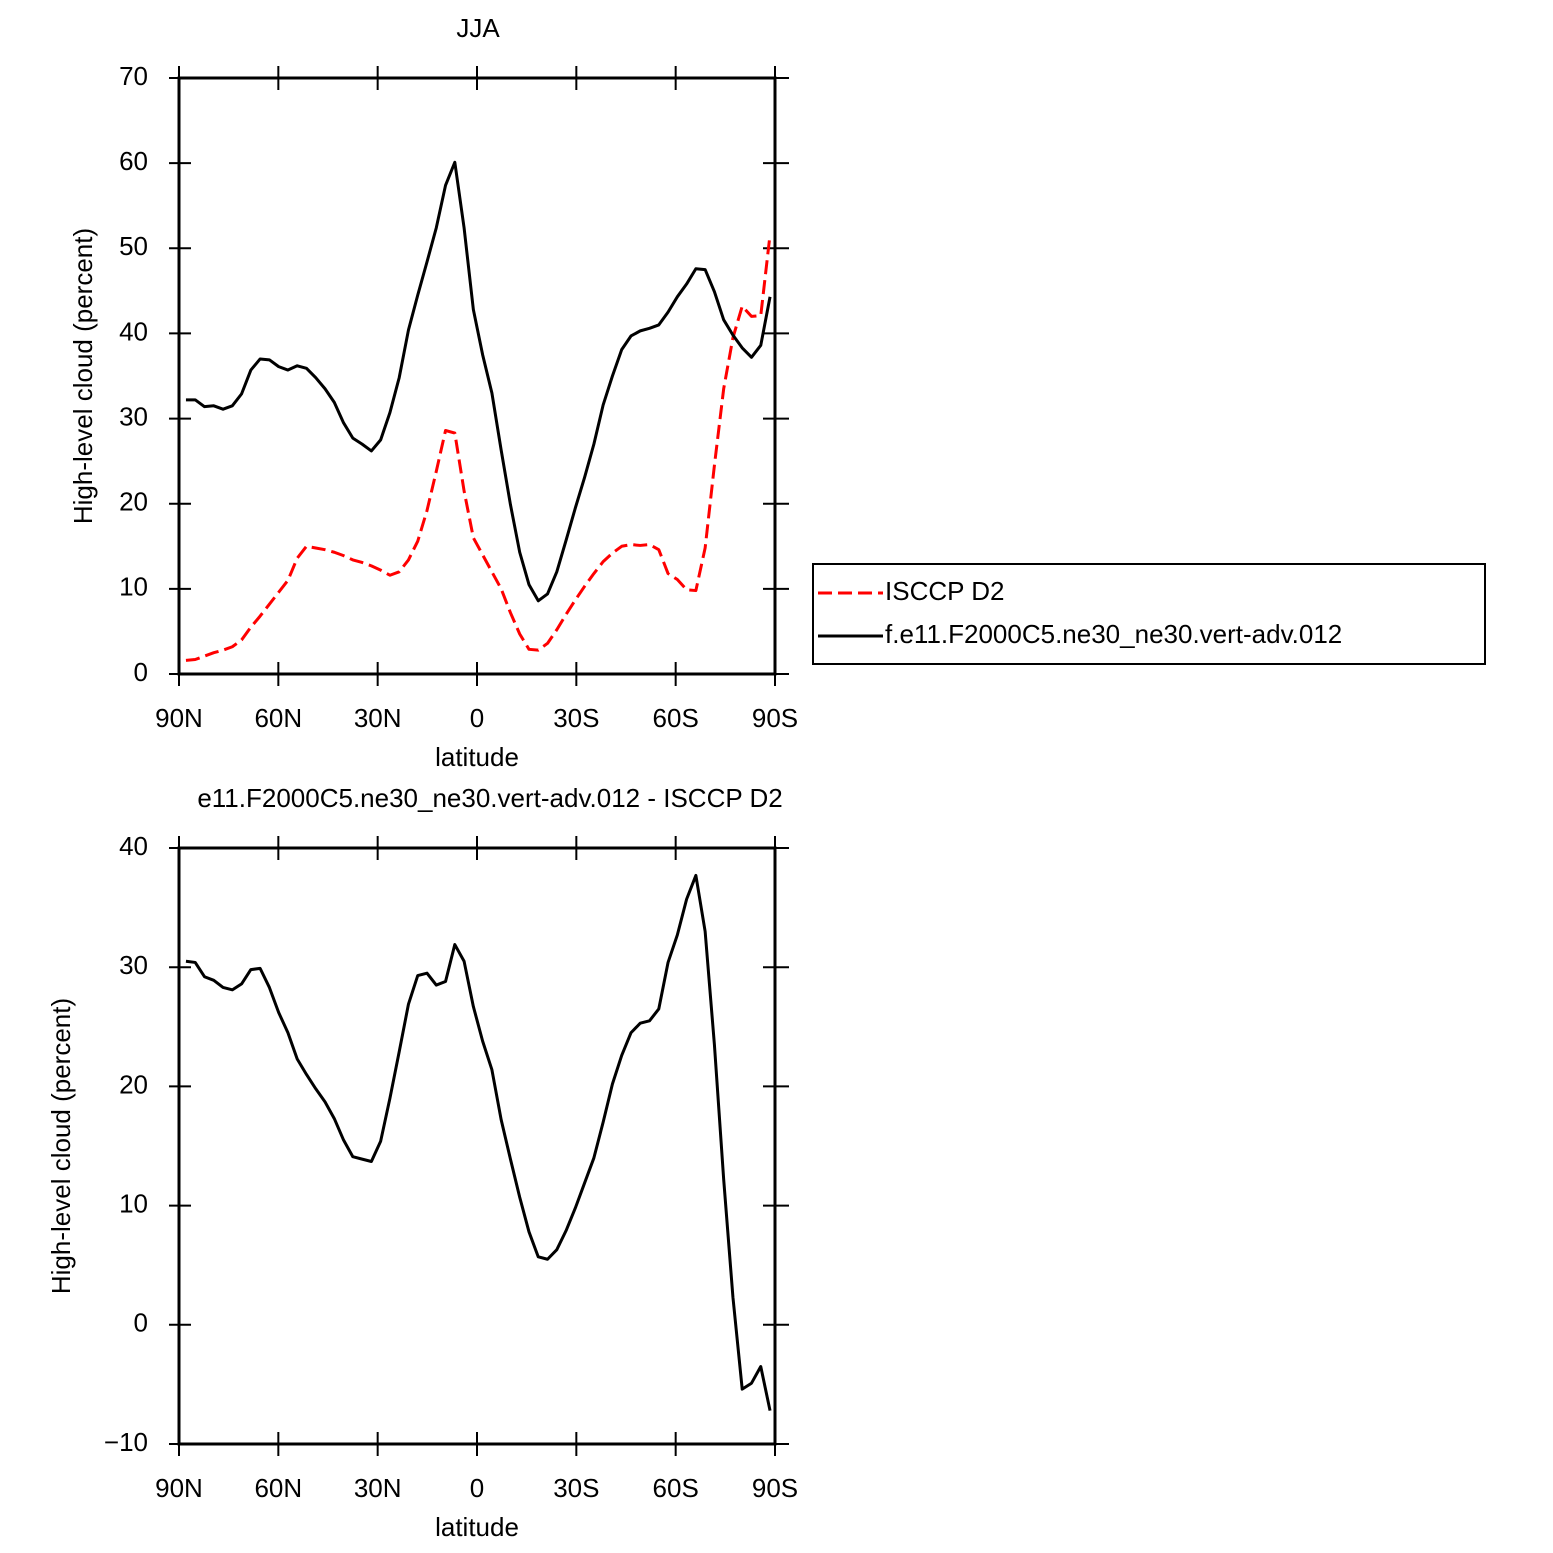  Describe the element at coordinates (478, 28) in the screenshot. I see `chart-title: JJA` at that location.